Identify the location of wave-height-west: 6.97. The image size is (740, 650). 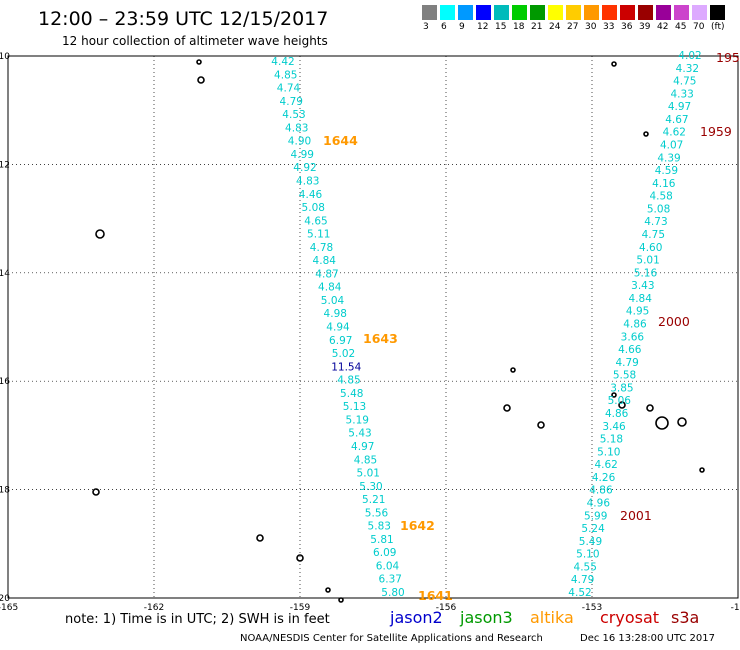
(340, 341).